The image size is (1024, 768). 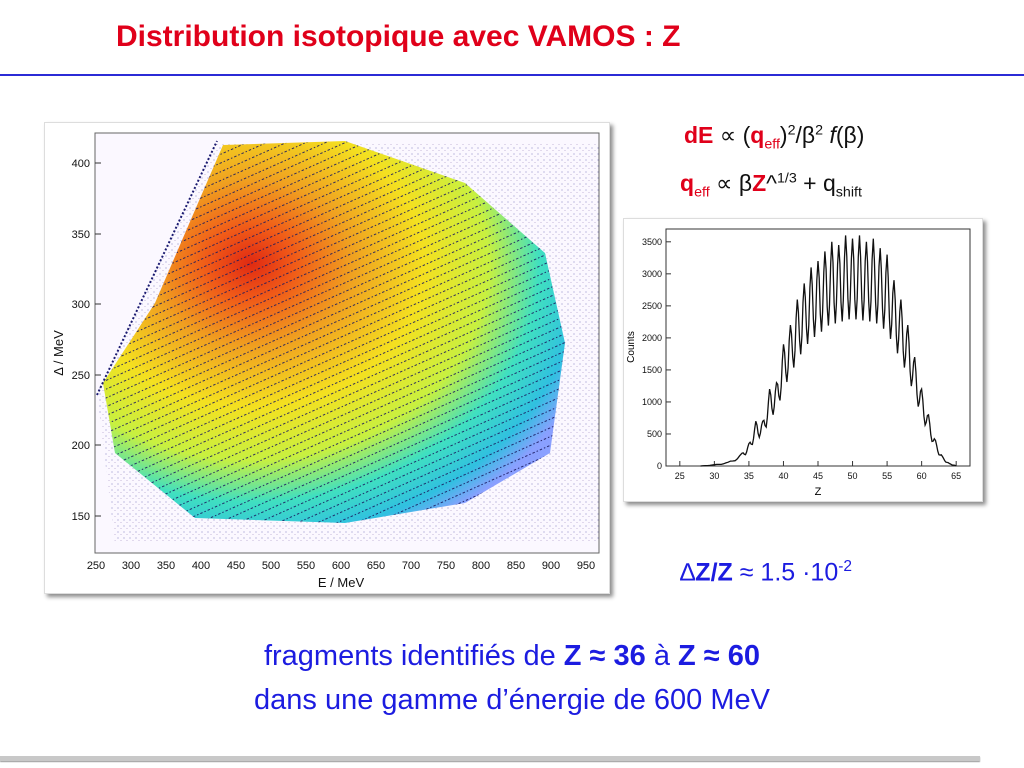 What do you see at coordinates (783, 135) in the screenshot?
I see `formula-de-rest: )` at bounding box center [783, 135].